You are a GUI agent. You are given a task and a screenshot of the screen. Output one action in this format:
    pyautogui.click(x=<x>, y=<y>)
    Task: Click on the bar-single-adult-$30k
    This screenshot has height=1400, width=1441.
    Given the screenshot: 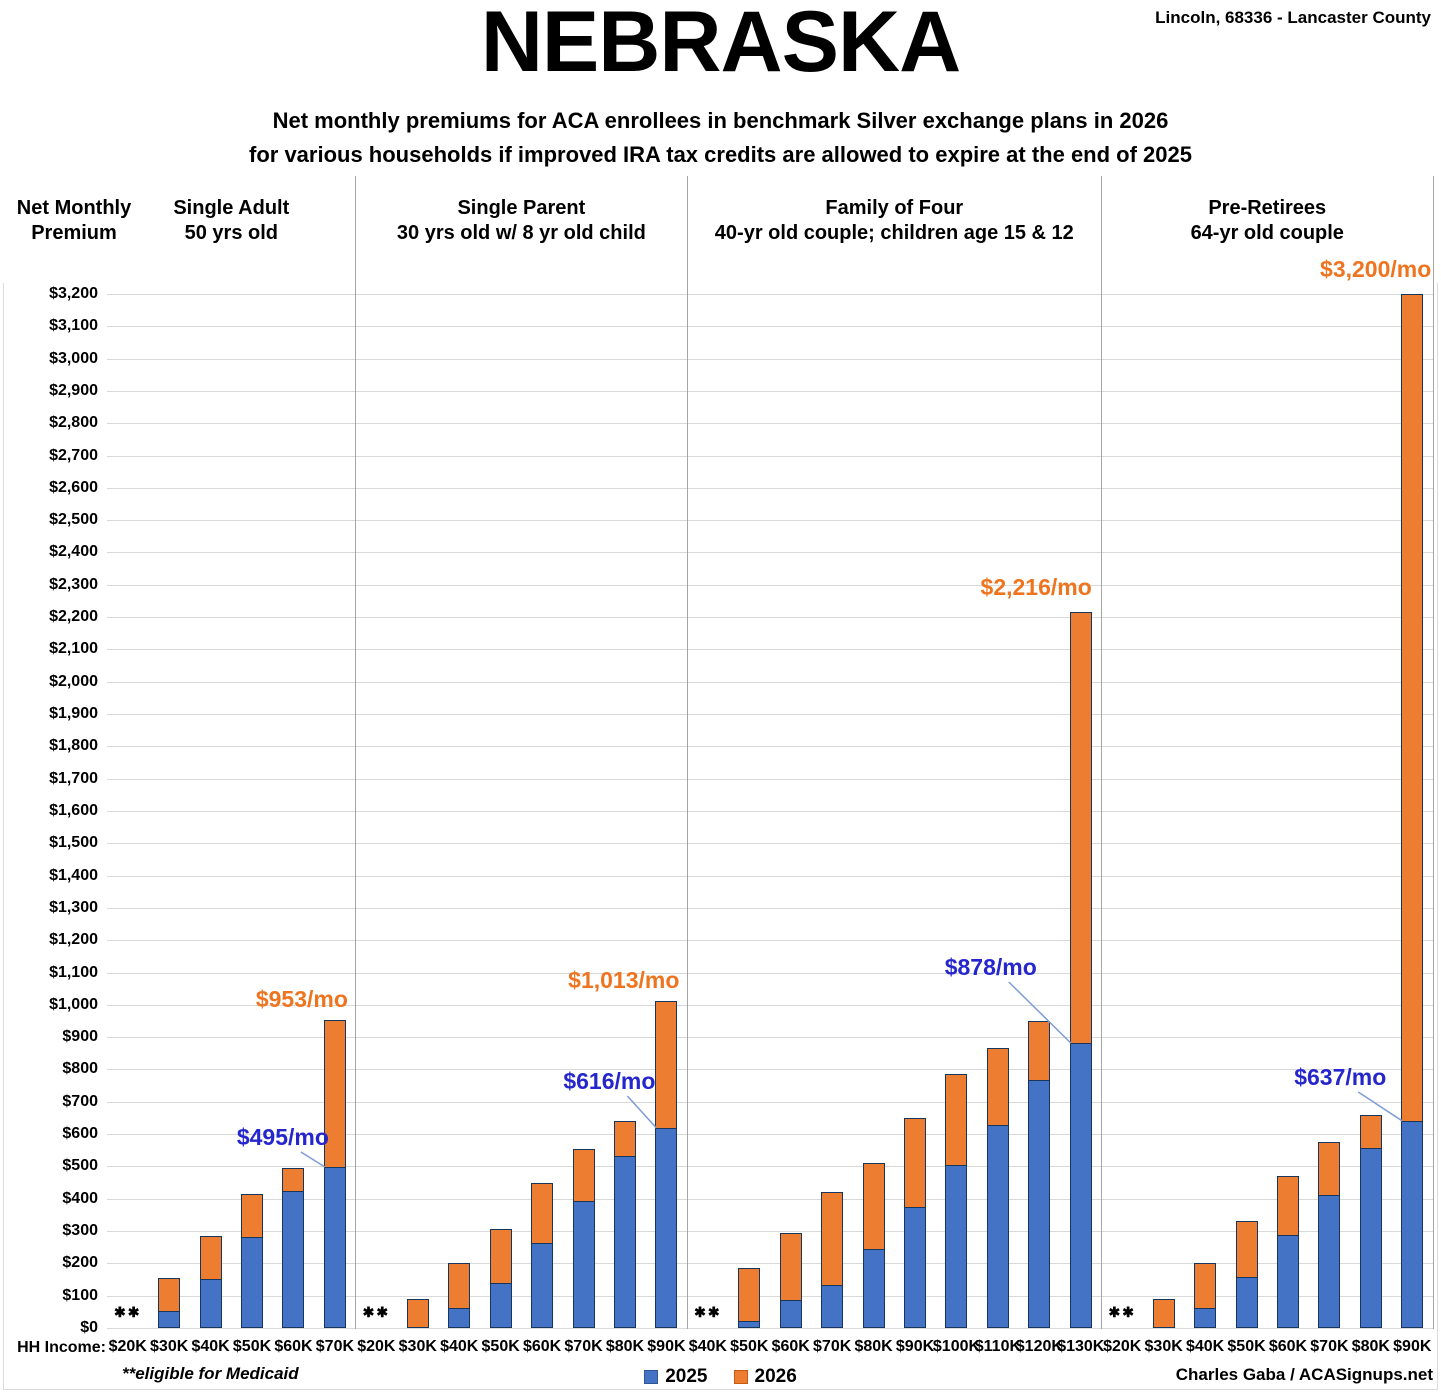 What is the action you would take?
    pyautogui.click(x=169, y=1303)
    